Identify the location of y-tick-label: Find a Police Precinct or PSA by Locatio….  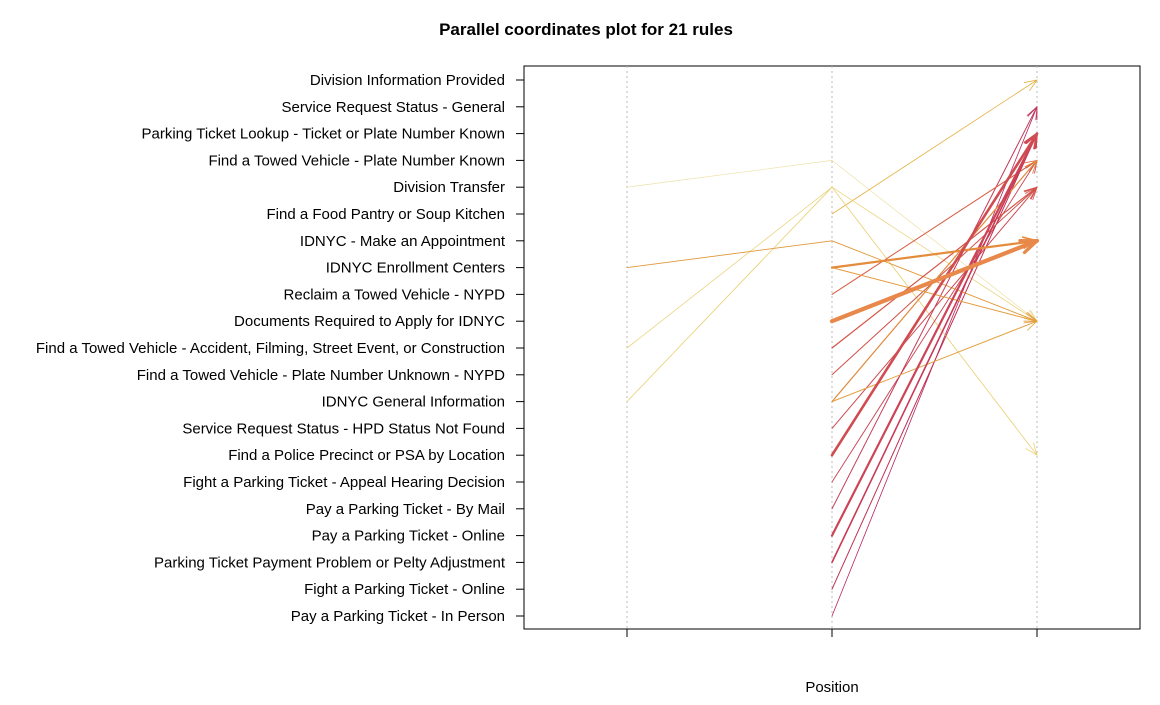
(366, 455).